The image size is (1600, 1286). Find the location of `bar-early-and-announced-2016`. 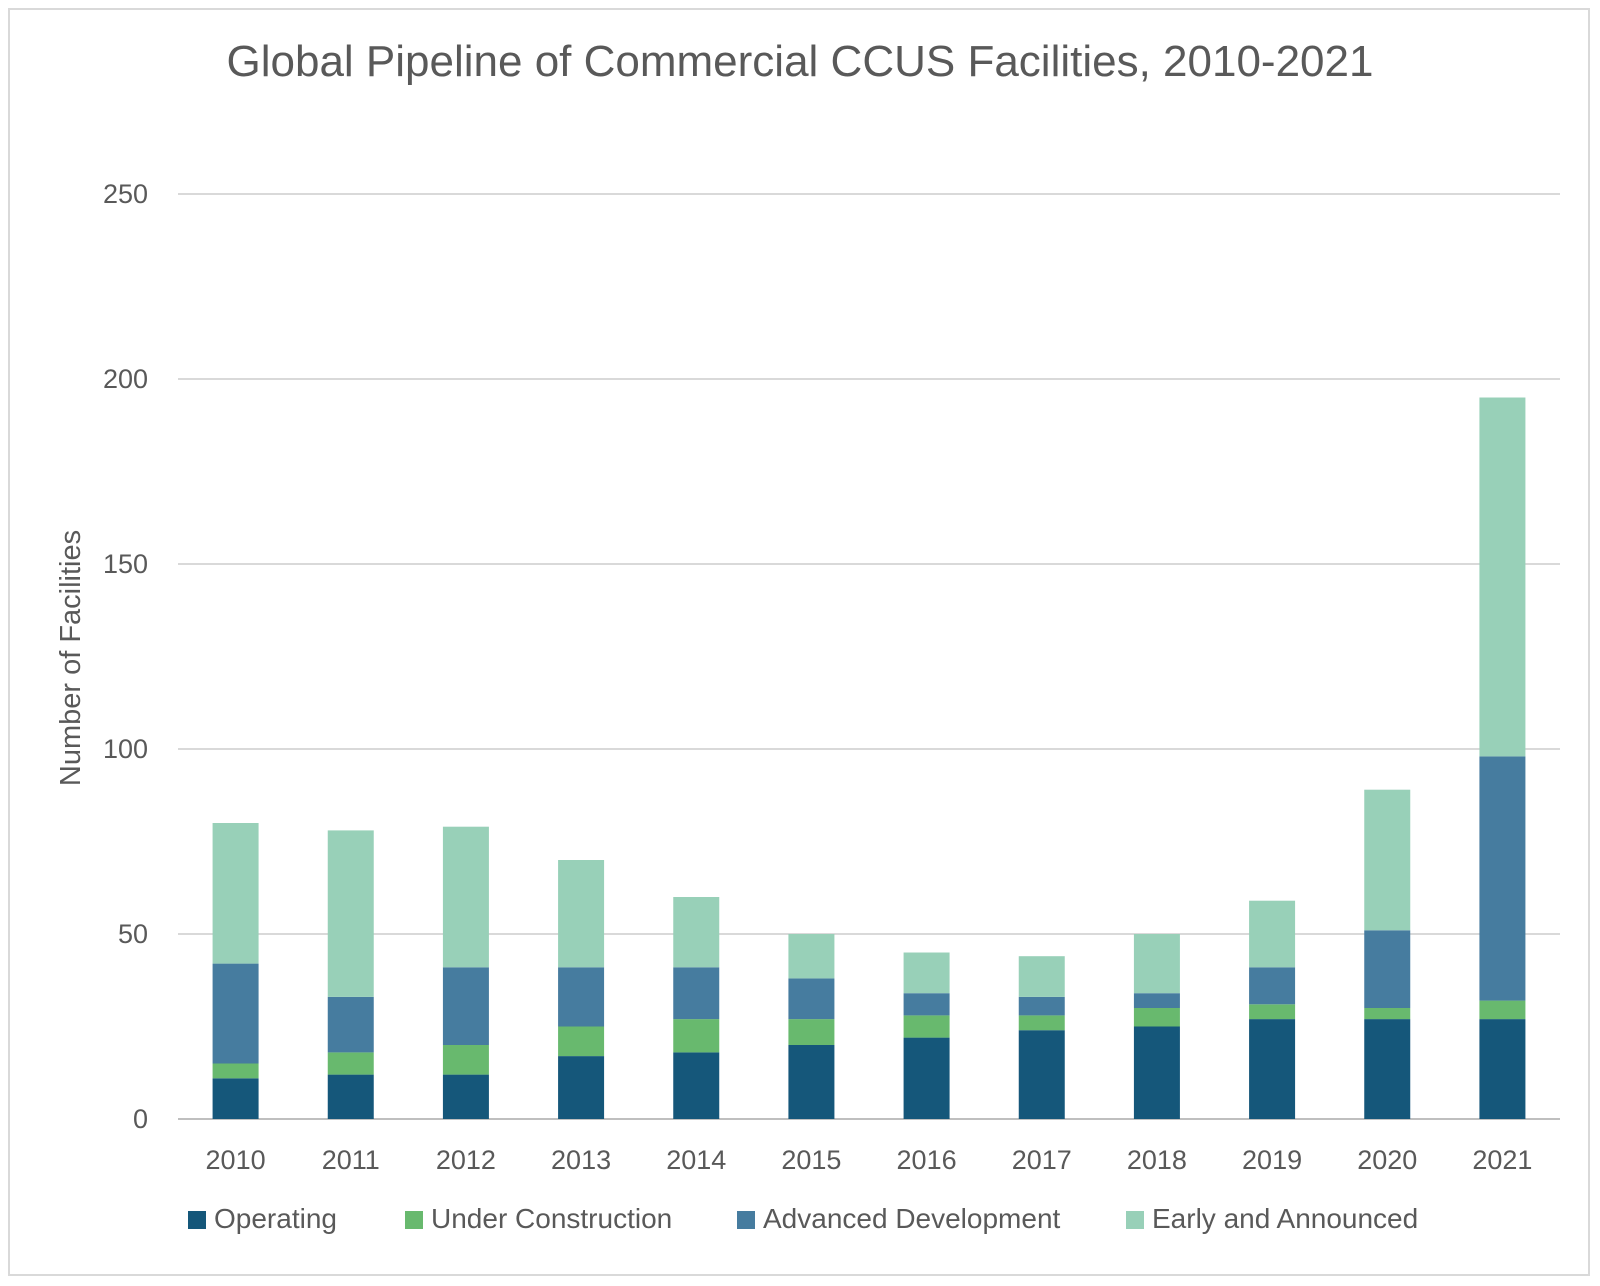

bar-early-and-announced-2016 is located at coordinates (926, 973).